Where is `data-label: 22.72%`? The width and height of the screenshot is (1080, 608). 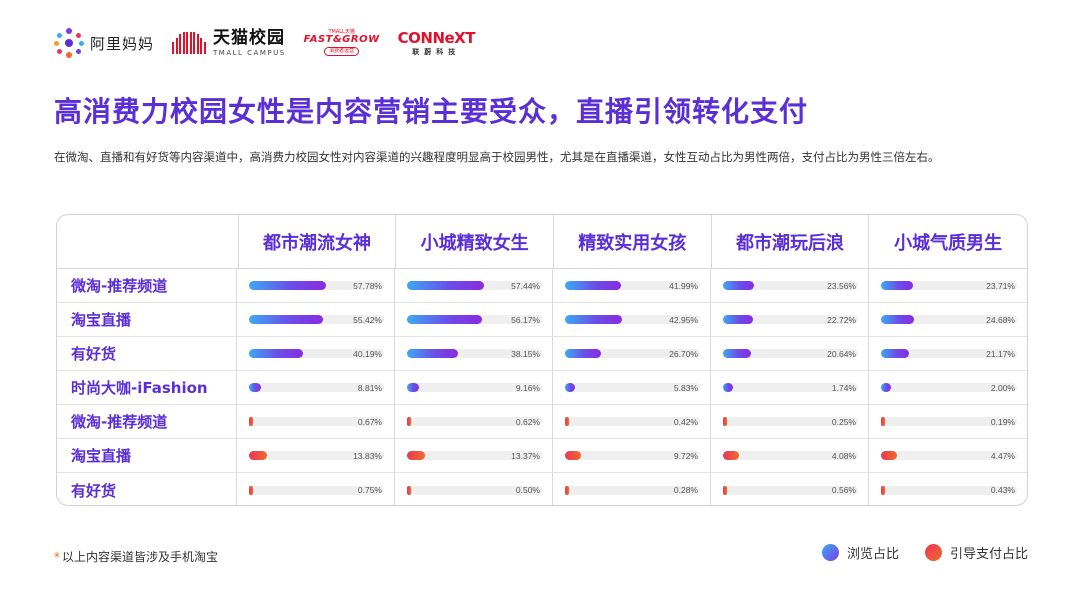 data-label: 22.72% is located at coordinates (841, 319).